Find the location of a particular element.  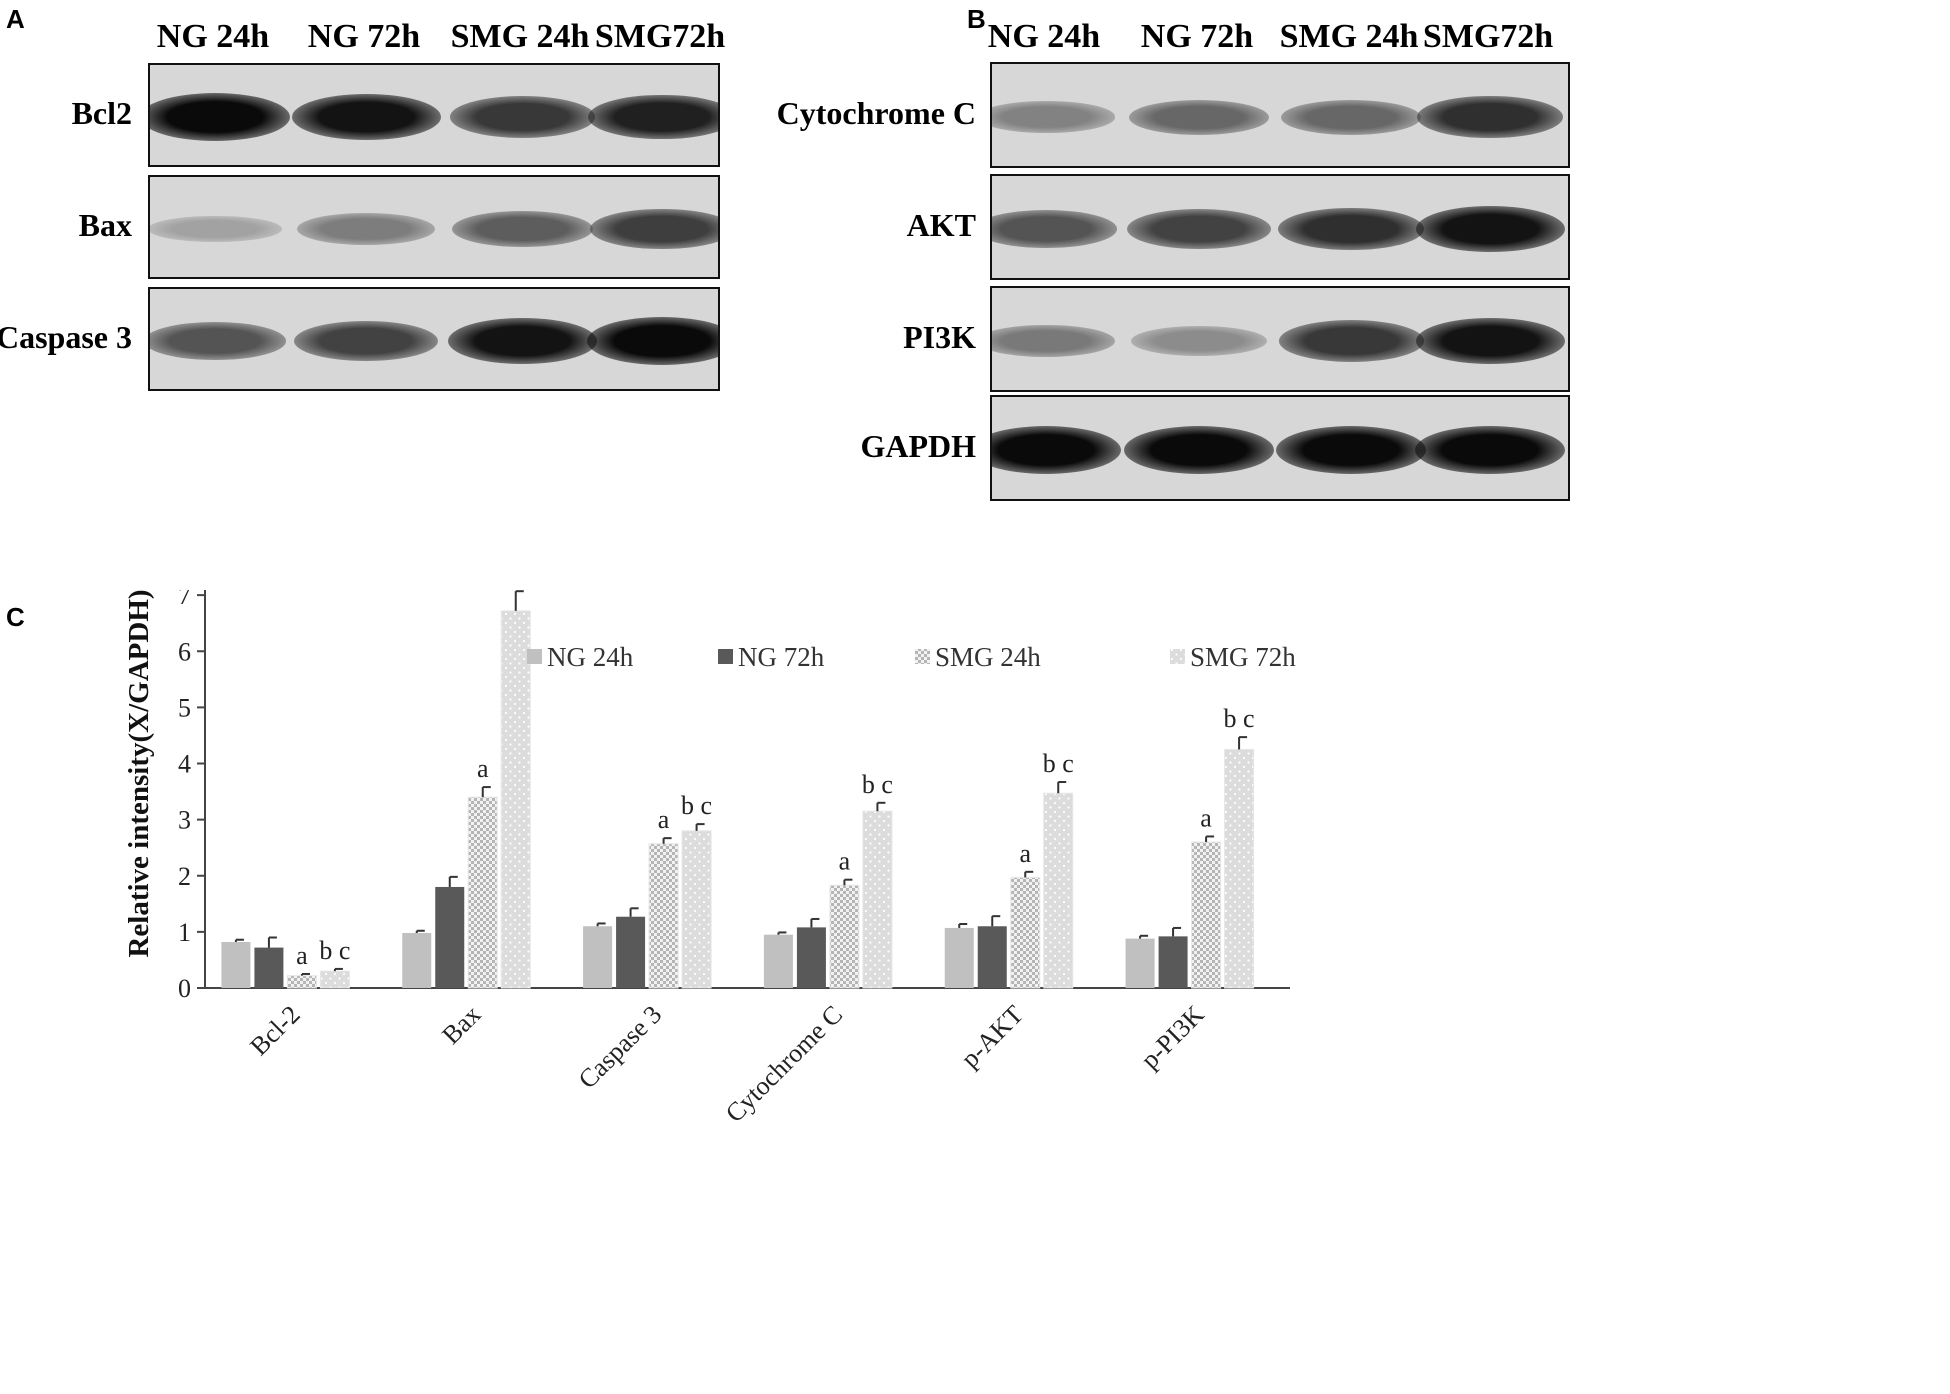

y-tick-label: 1 is located at coordinates (184, 932).